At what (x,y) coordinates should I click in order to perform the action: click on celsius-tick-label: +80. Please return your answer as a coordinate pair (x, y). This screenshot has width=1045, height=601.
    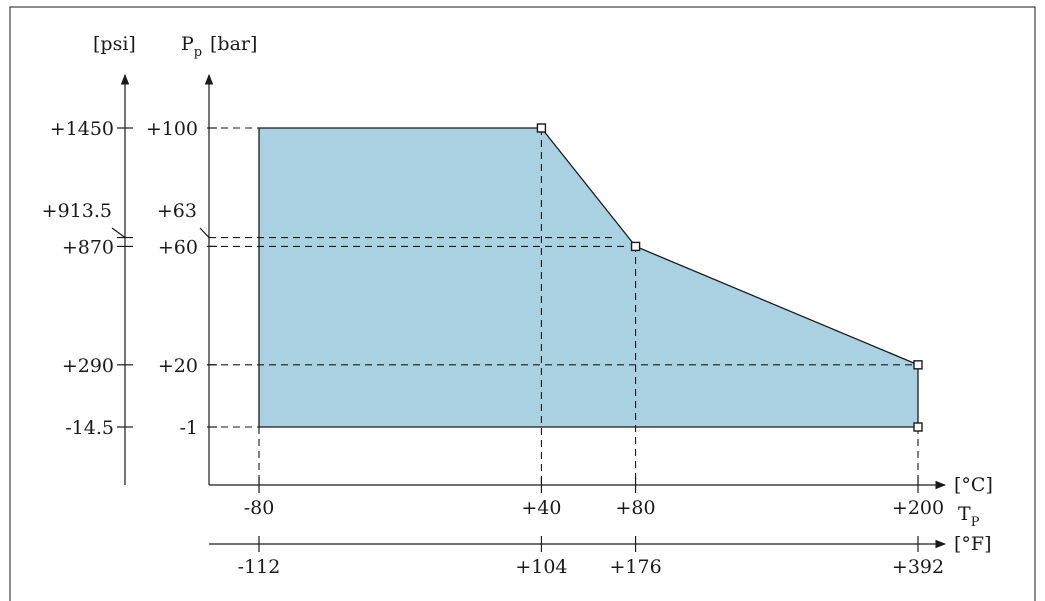
    Looking at the image, I should click on (636, 508).